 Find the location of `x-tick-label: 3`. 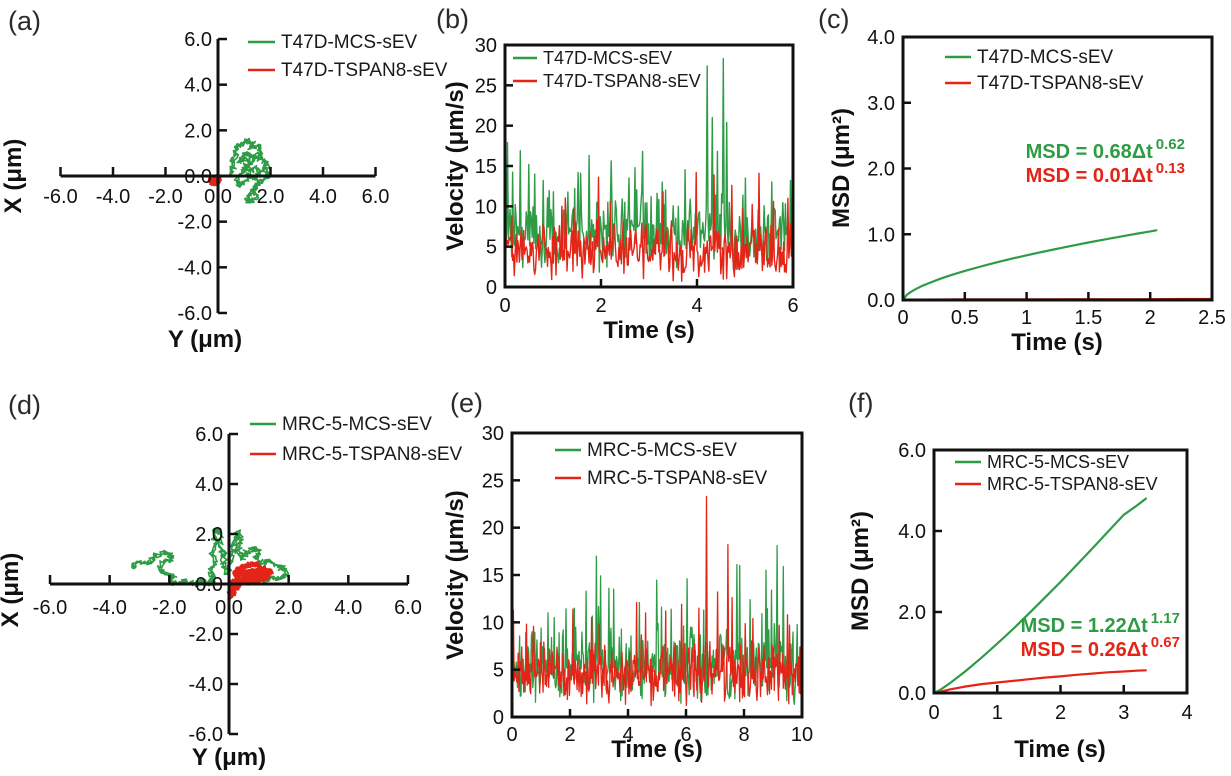

x-tick-label: 3 is located at coordinates (1123, 713).